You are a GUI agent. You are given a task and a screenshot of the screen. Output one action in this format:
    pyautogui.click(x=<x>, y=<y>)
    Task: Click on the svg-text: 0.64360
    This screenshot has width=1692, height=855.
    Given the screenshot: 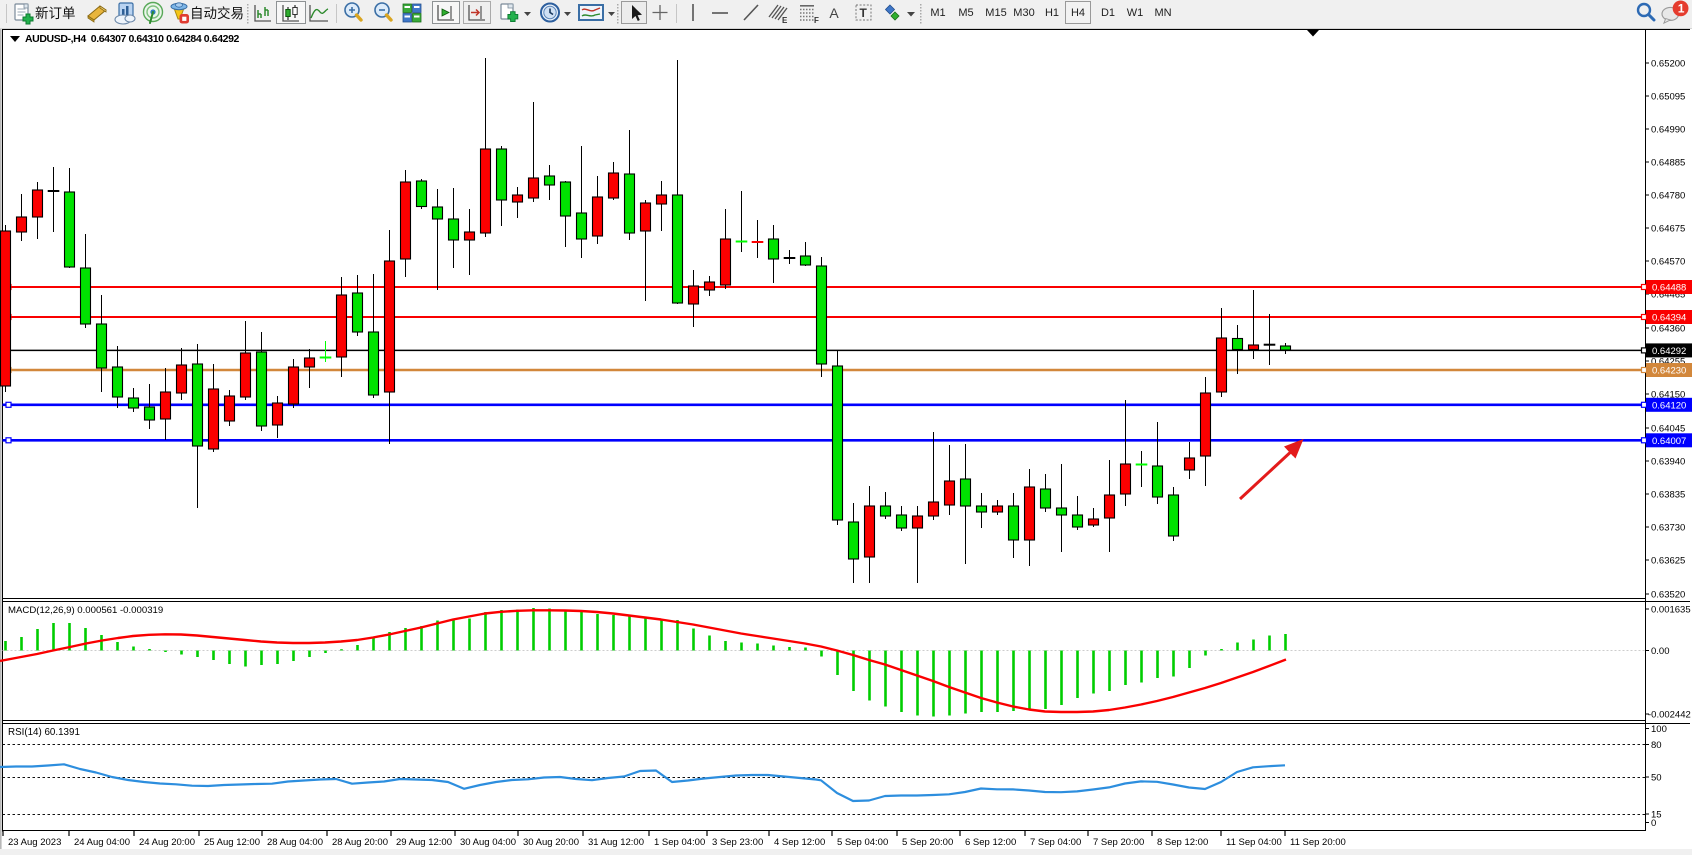 What is the action you would take?
    pyautogui.click(x=1668, y=329)
    